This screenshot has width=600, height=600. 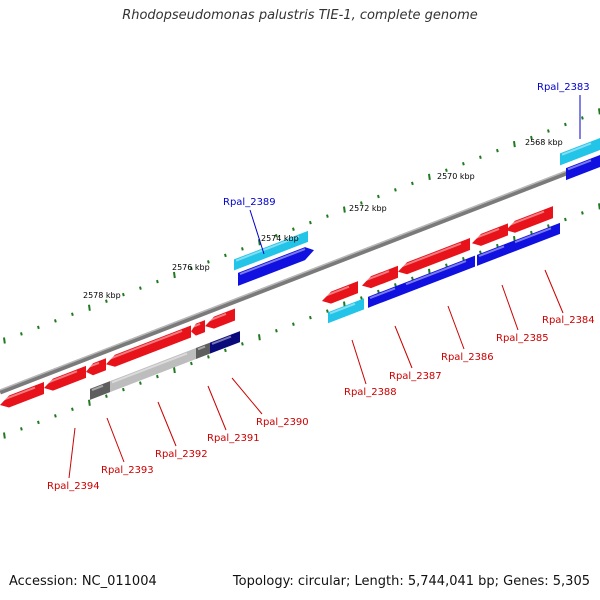 I want to click on gene-rpal-2386-red, so click(x=434, y=256).